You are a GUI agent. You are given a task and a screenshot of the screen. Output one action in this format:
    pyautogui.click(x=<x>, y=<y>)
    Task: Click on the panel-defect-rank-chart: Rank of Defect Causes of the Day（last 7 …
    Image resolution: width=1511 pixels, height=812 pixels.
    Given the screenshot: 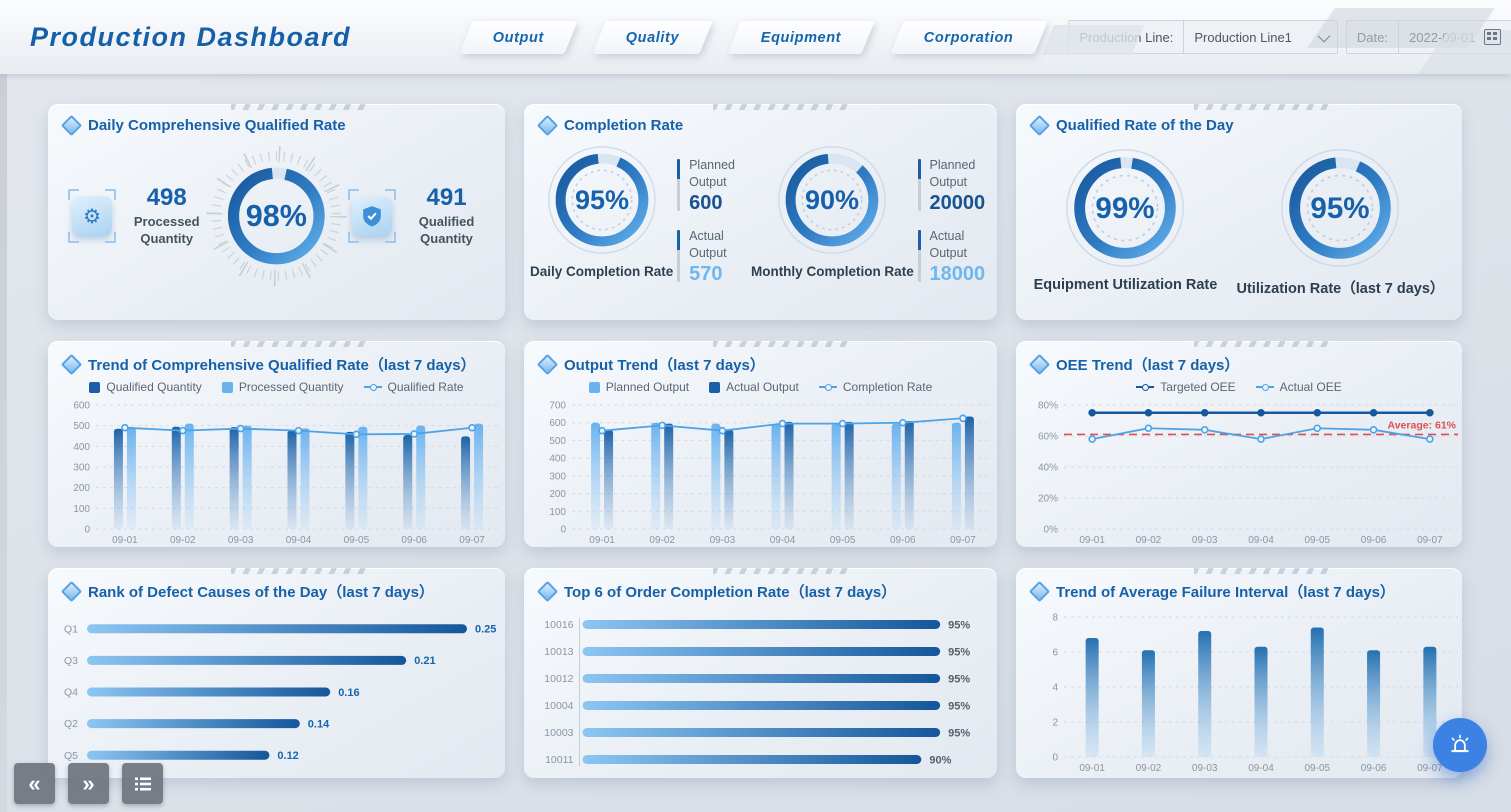 What is the action you would take?
    pyautogui.click(x=276, y=673)
    